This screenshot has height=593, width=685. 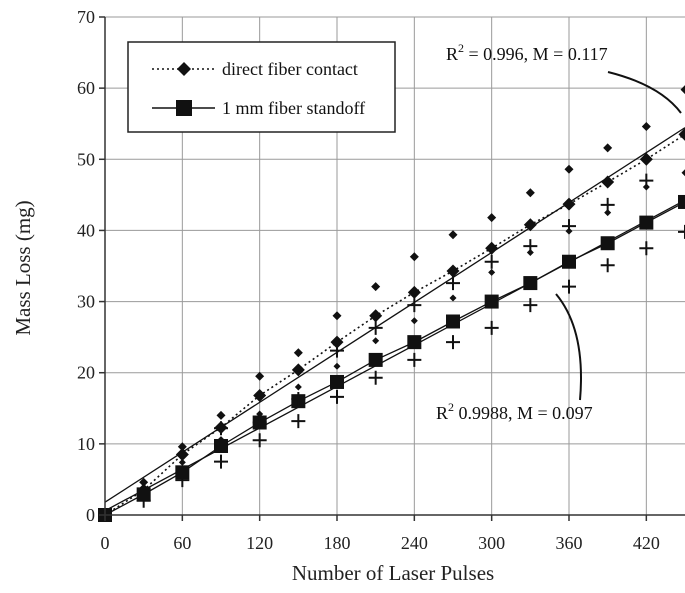 I want to click on y-axis-title: Mass Loss (mg), so click(x=23, y=267).